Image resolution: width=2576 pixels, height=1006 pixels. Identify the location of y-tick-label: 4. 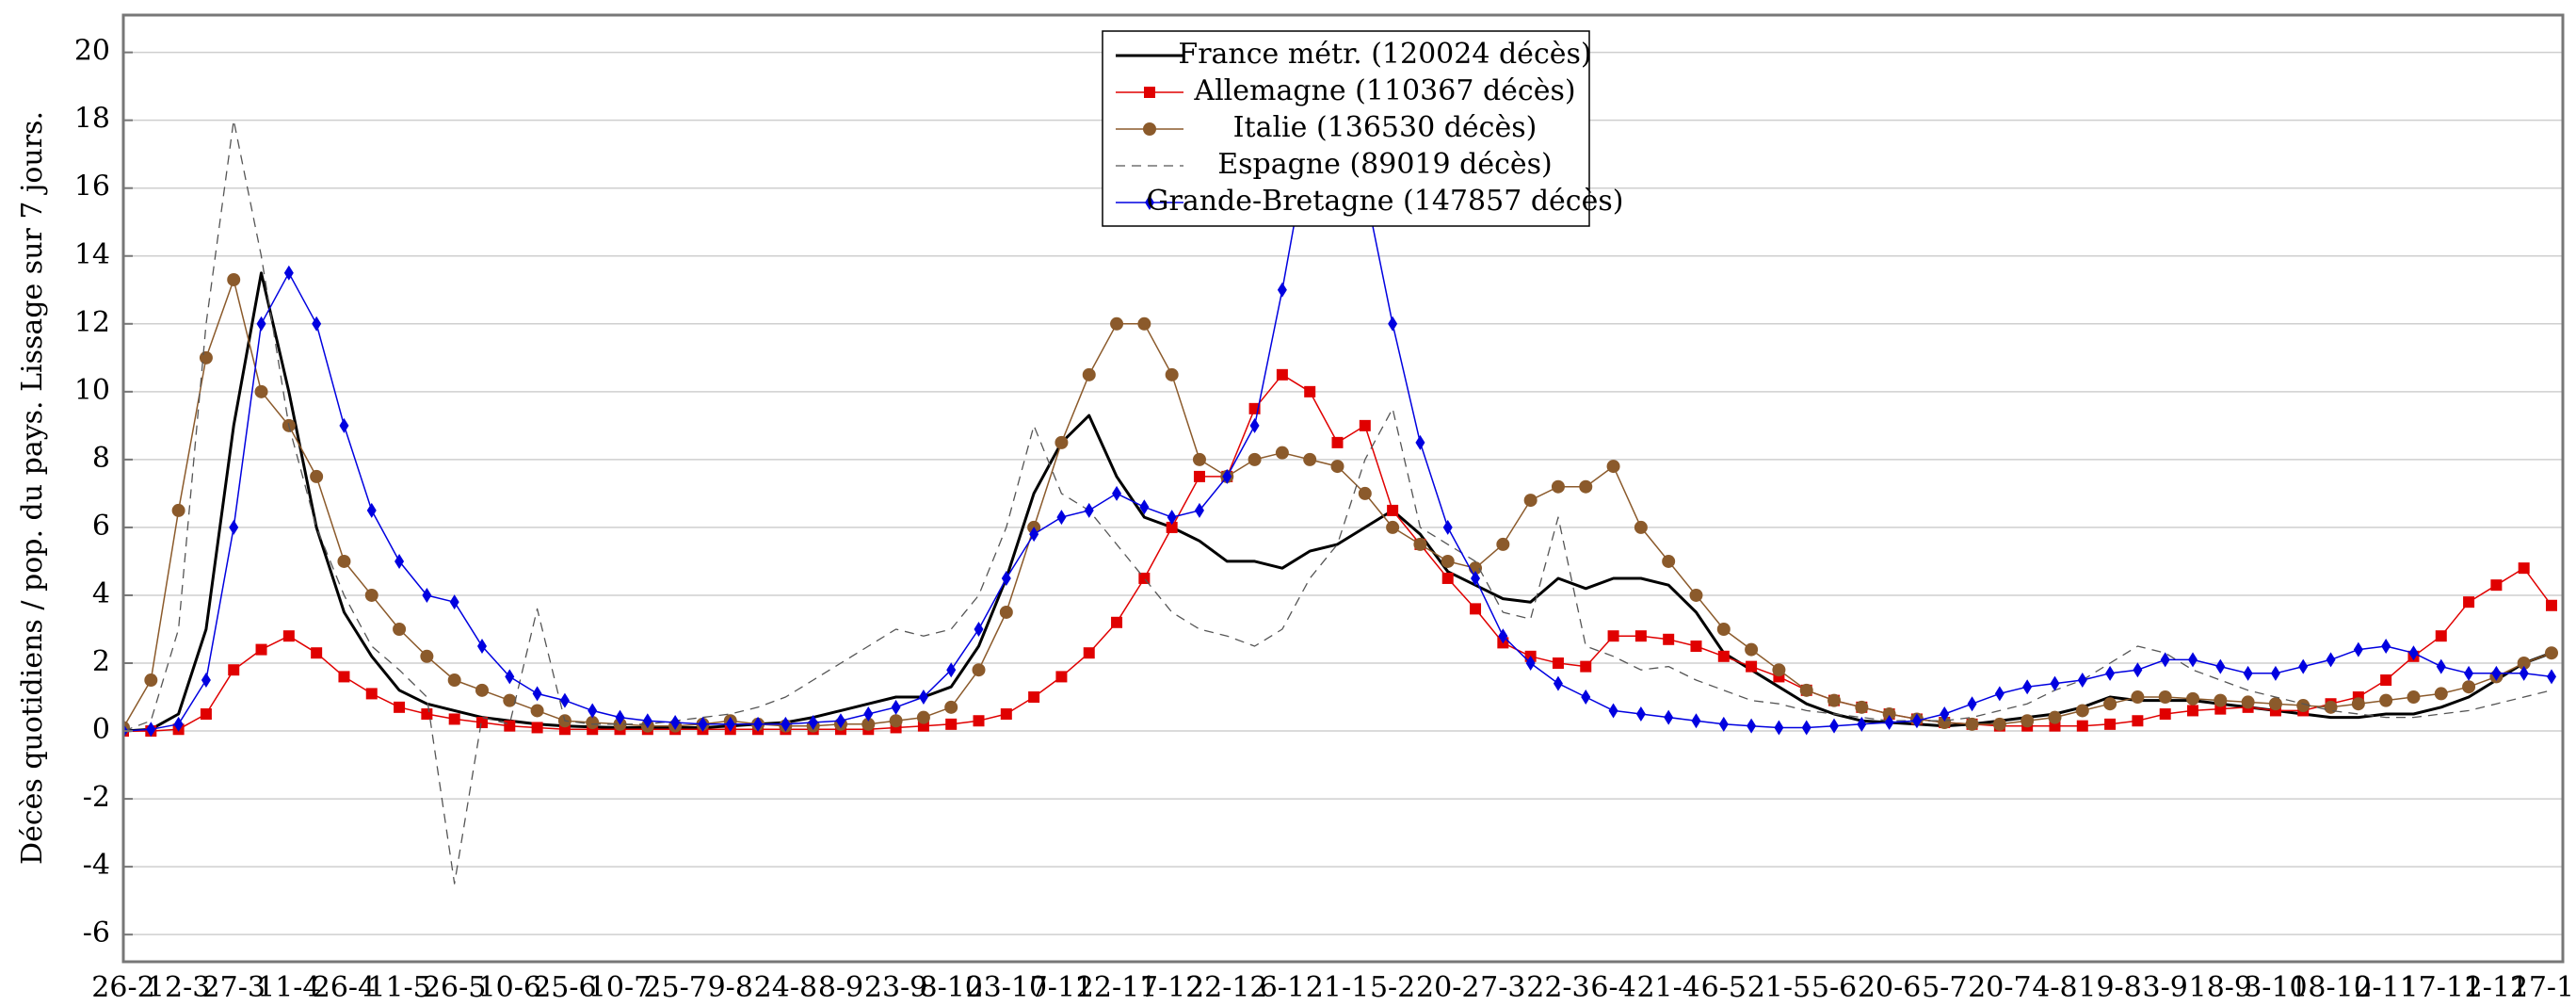
(101, 593).